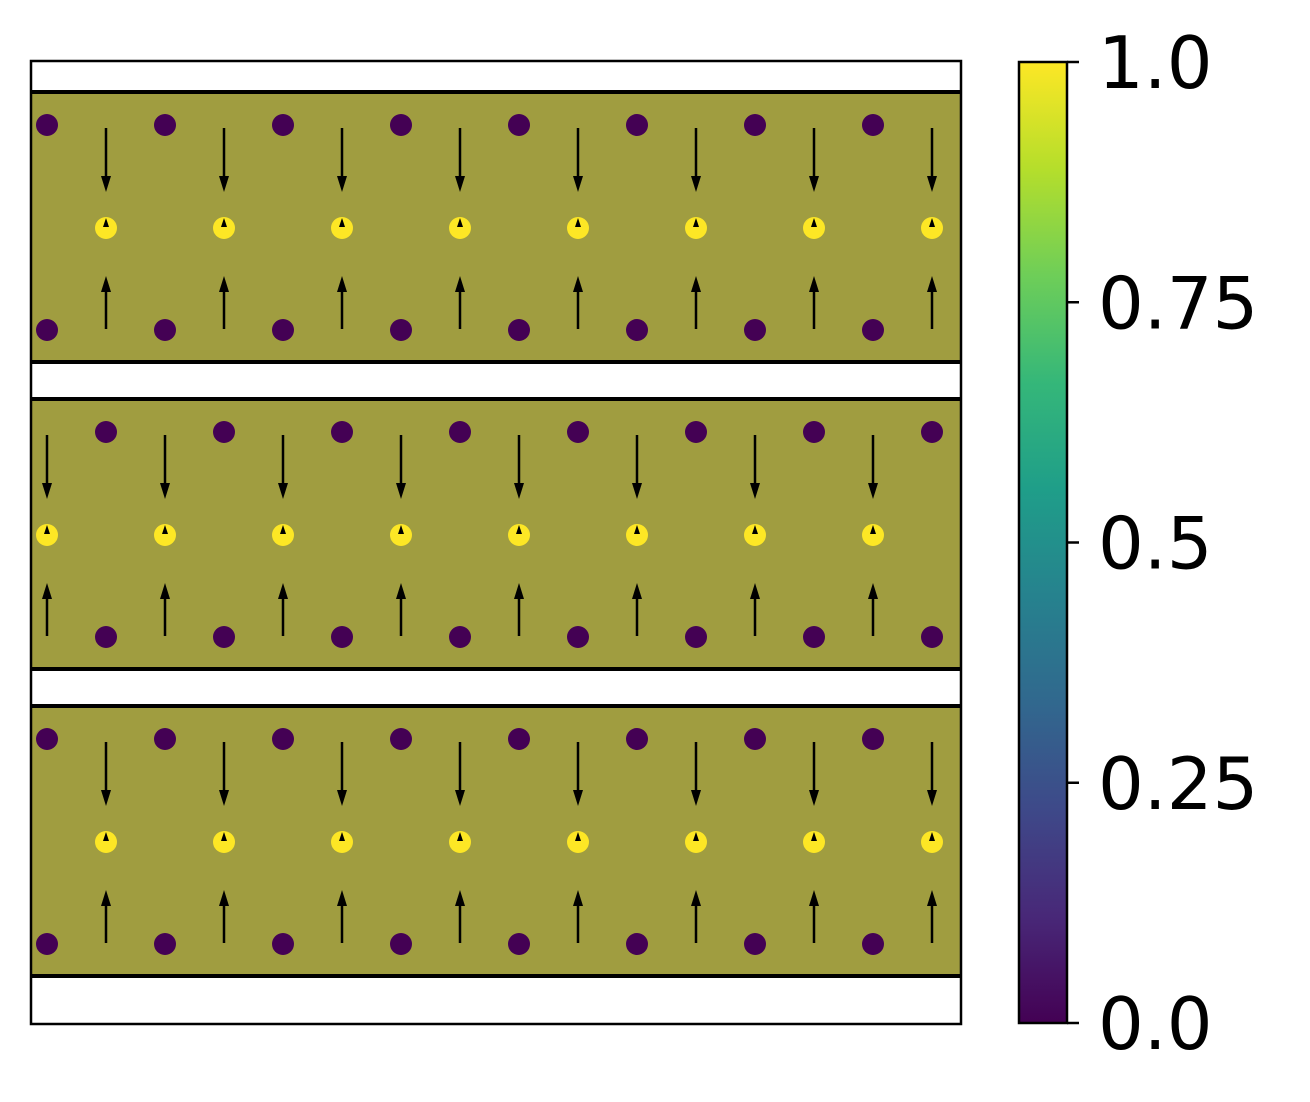  I want to click on marker-band1-bottom-col7, so click(401, 330).